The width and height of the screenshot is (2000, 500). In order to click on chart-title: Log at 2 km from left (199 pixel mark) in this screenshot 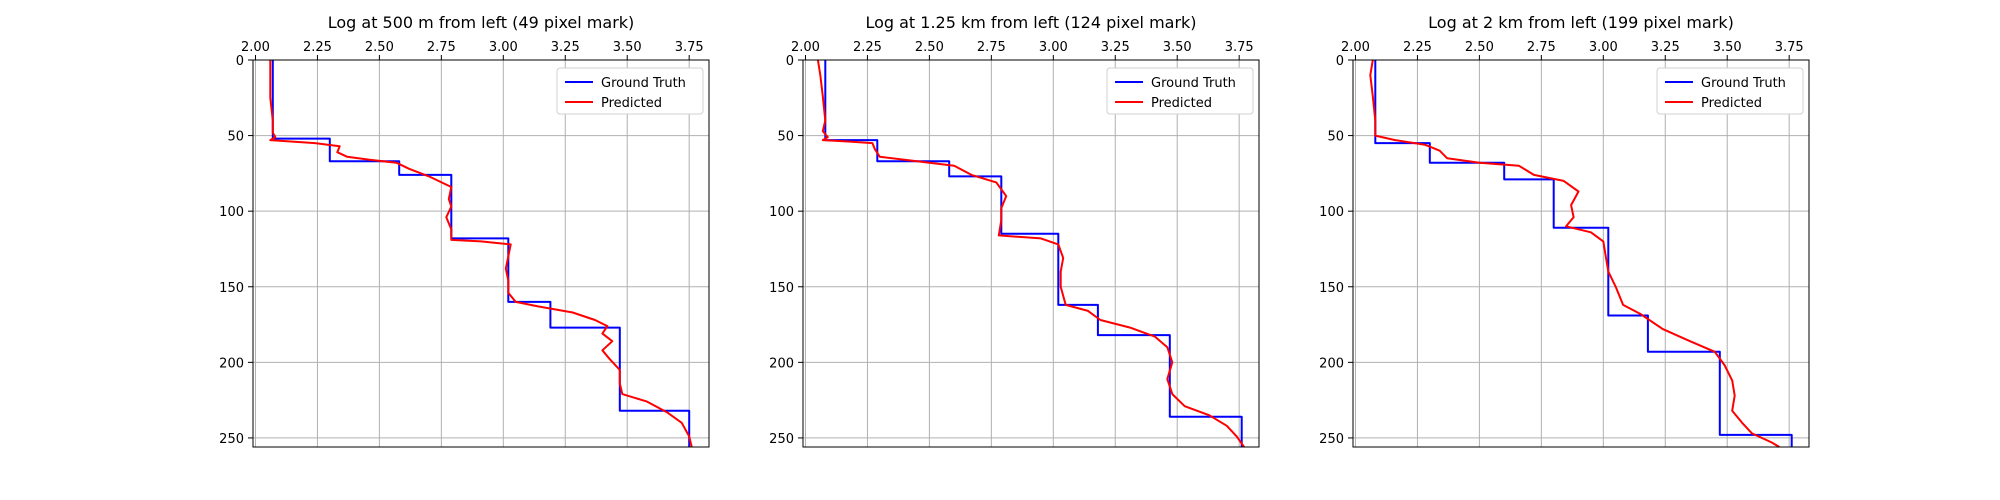, I will do `click(1581, 22)`.